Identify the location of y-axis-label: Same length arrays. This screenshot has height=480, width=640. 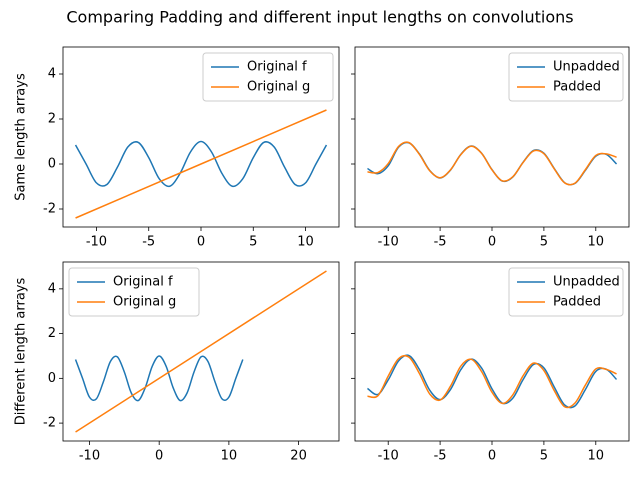
(21, 137).